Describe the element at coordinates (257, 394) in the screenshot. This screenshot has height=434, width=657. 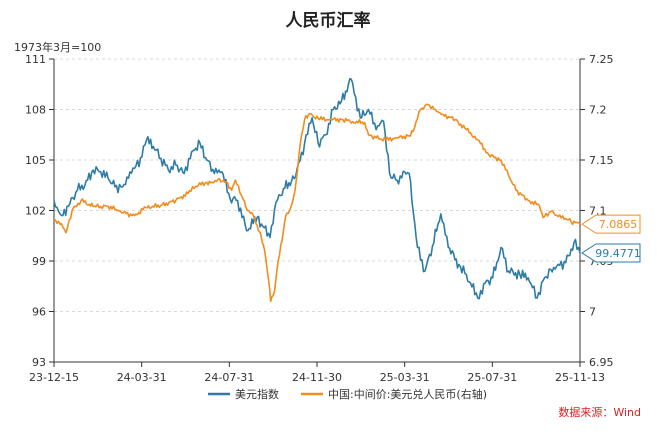
I see `legend-label: 美元指数` at that location.